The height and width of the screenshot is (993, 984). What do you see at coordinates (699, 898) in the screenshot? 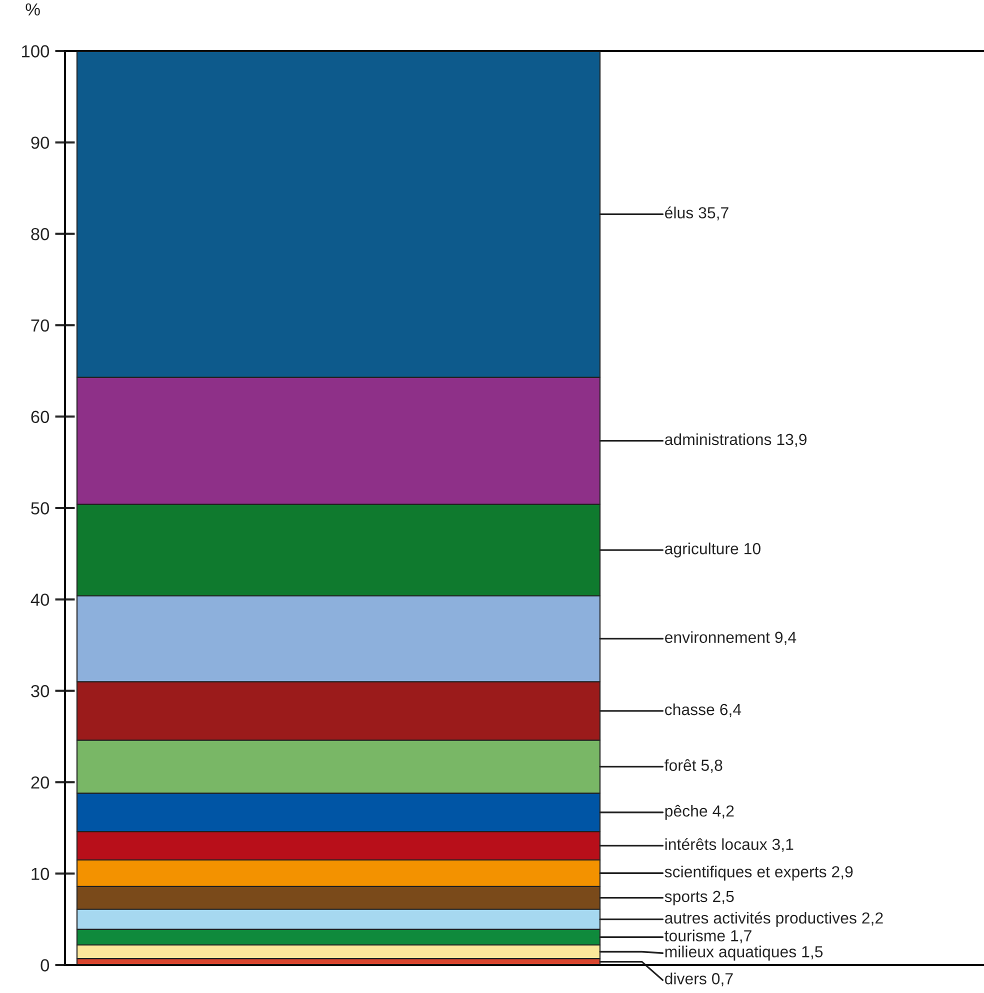
I see `text: sports 2,5` at bounding box center [699, 898].